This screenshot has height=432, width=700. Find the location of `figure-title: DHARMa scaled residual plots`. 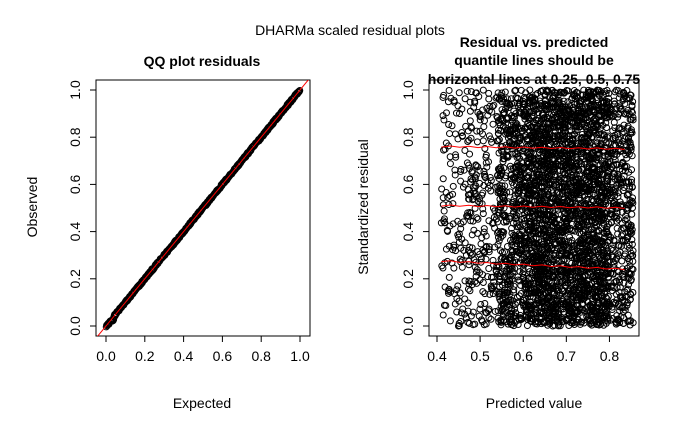

figure-title: DHARMa scaled residual plots is located at coordinates (350, 30).